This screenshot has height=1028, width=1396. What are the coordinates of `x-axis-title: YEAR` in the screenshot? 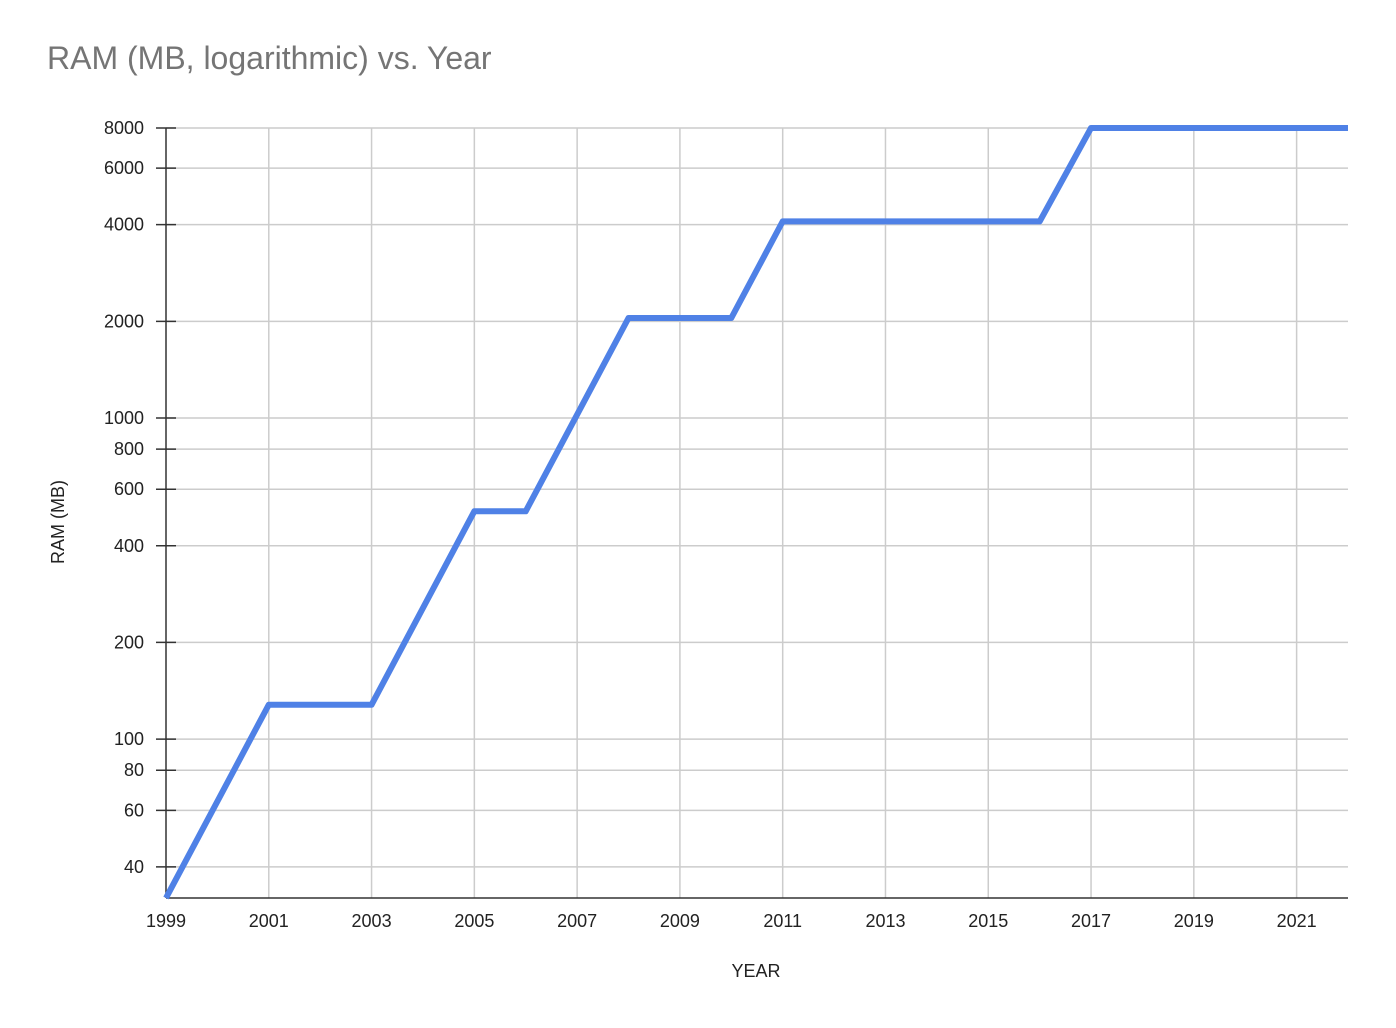 It's located at (755, 971).